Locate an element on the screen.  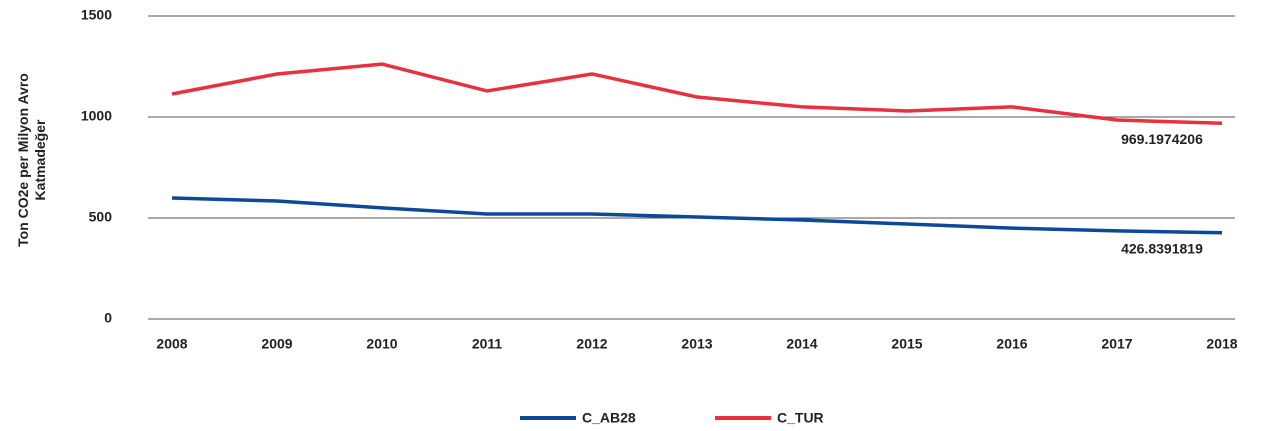
x-tick-label: 2011 is located at coordinates (487, 344).